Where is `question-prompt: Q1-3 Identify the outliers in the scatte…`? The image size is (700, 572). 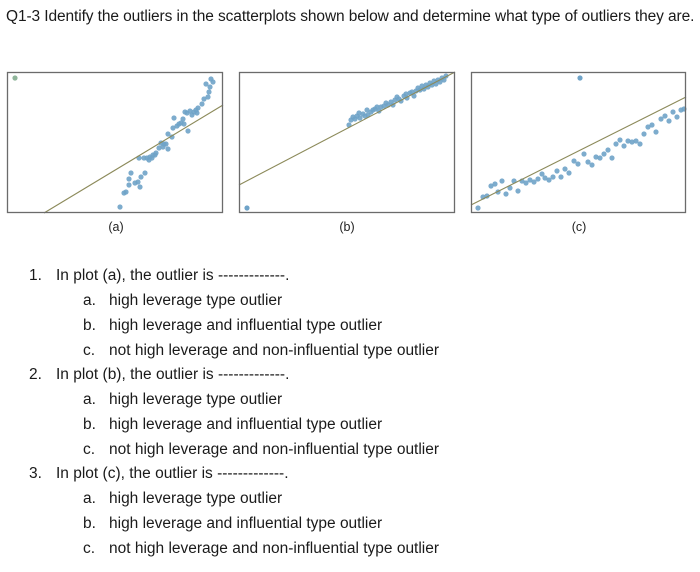
question-prompt: Q1-3 Identify the outliers in the scatte… is located at coordinates (350, 16).